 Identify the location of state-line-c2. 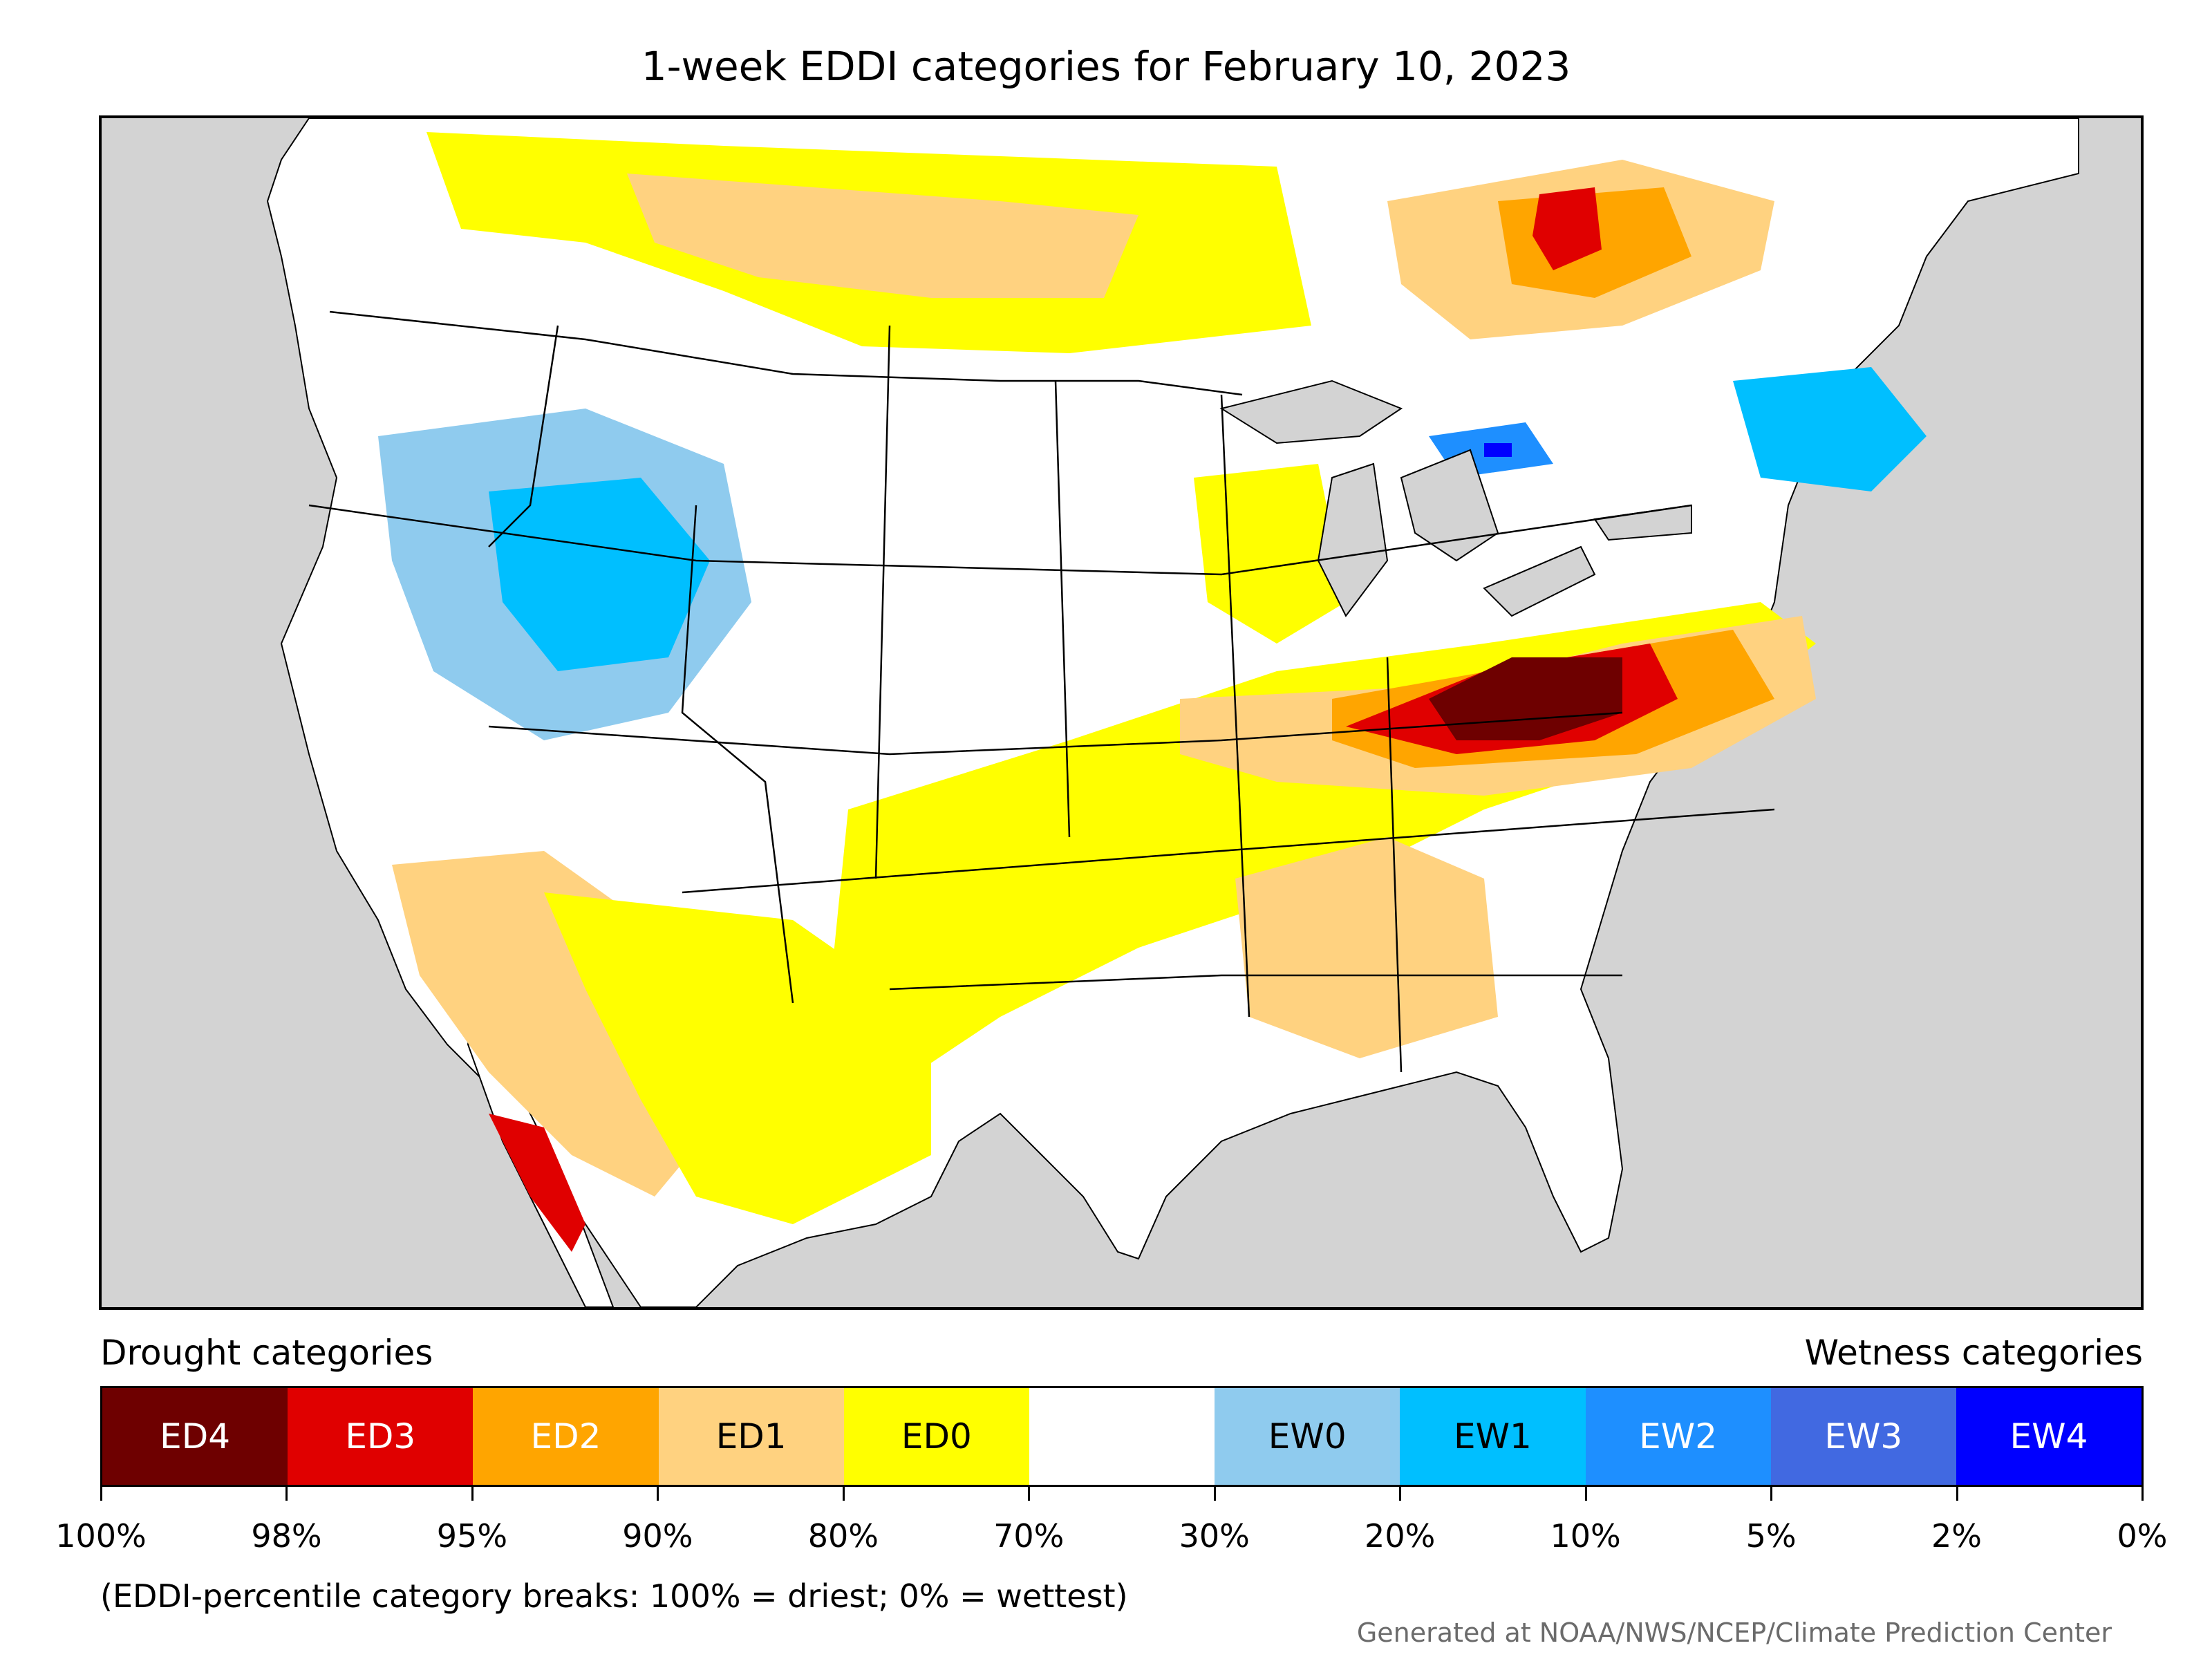
(1063, 609).